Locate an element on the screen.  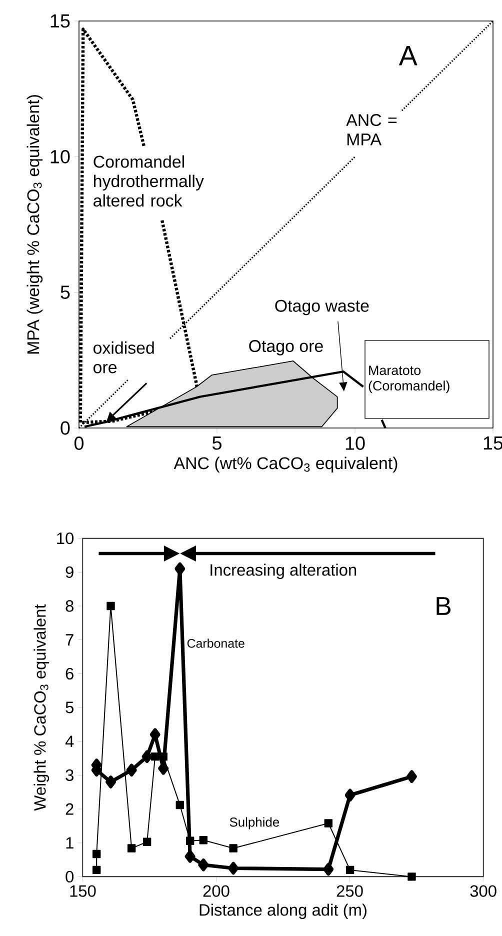
x-axis-title: ANC (wt% CaCO$_{3}$ equivalent) is located at coordinates (286, 464).